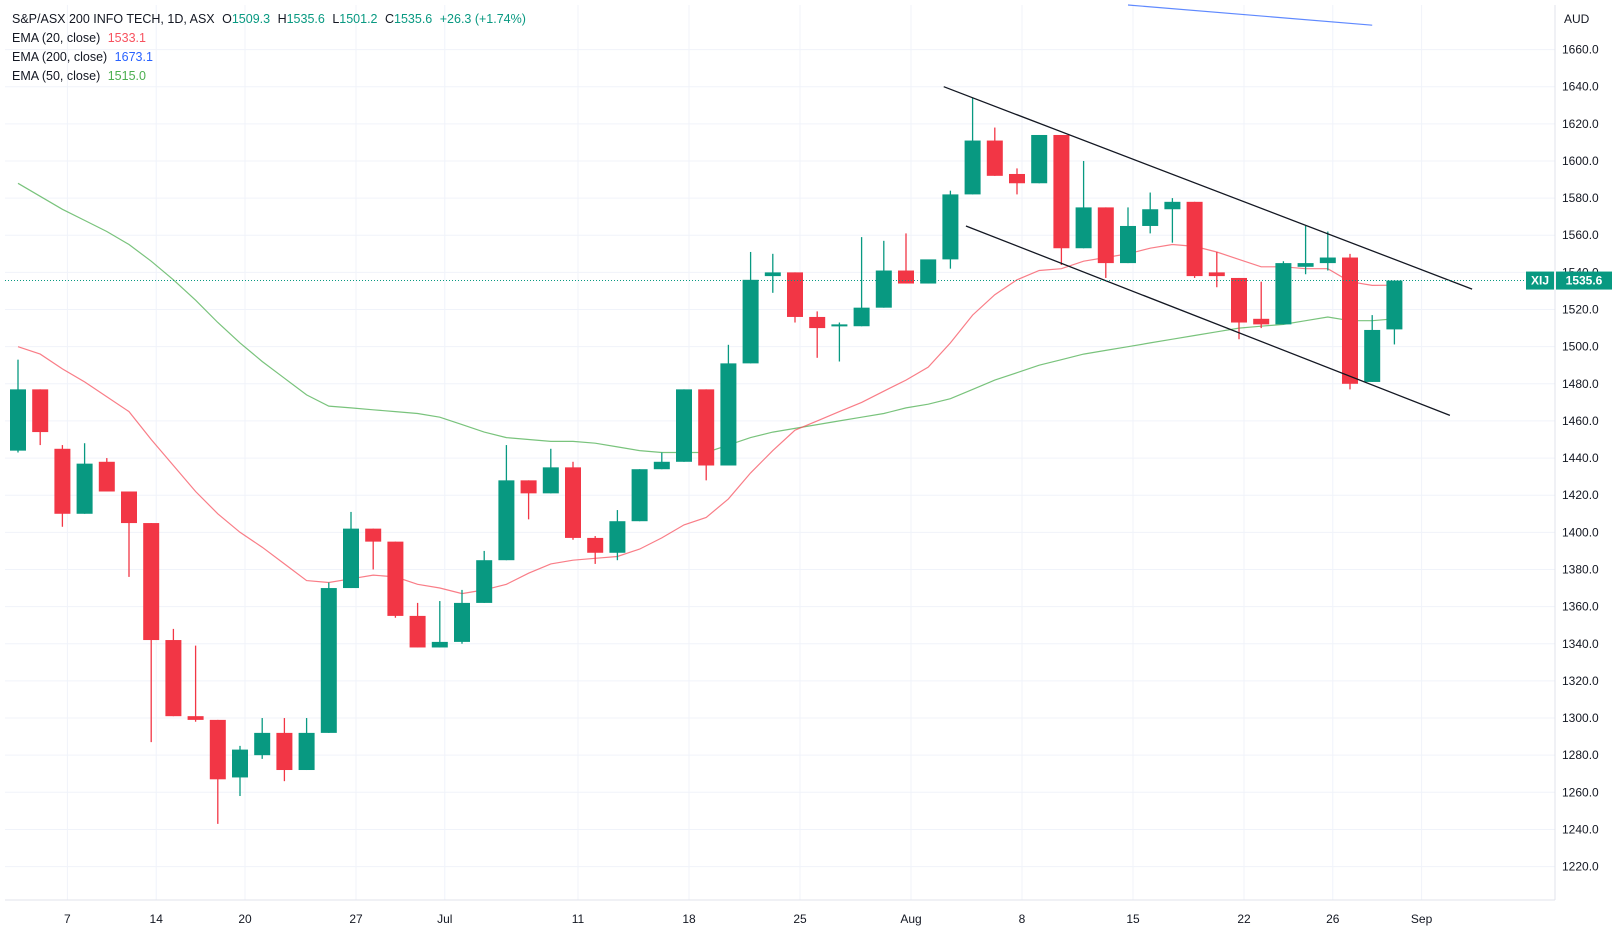 This screenshot has height=940, width=1624. I want to click on indicator-ema200: EMA (200, close) 1673.1, so click(271, 57).